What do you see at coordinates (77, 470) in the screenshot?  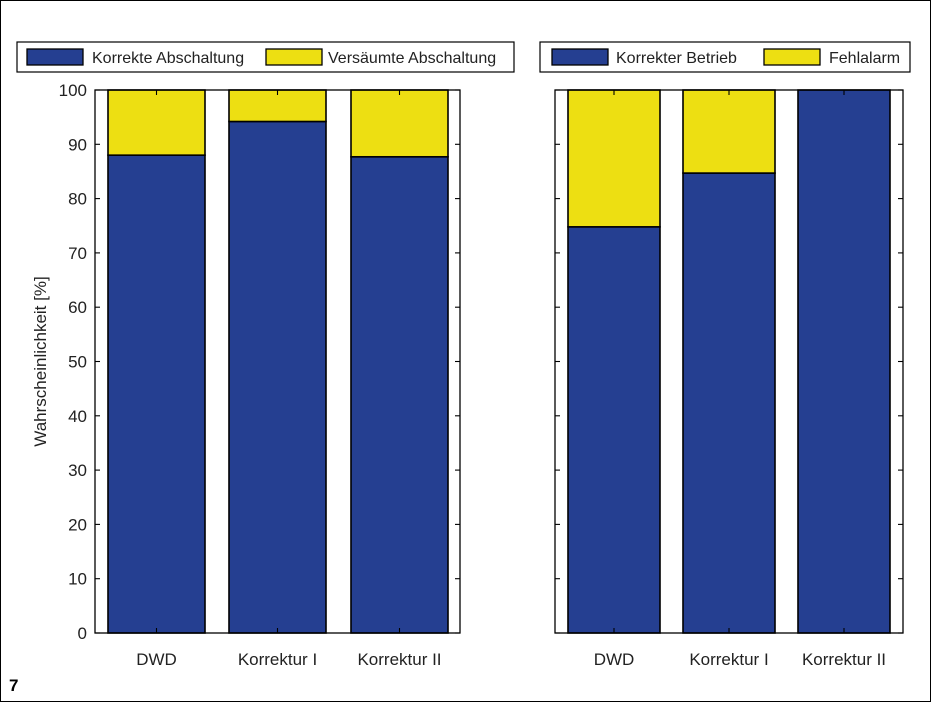 I see `y-tick-label: 30` at bounding box center [77, 470].